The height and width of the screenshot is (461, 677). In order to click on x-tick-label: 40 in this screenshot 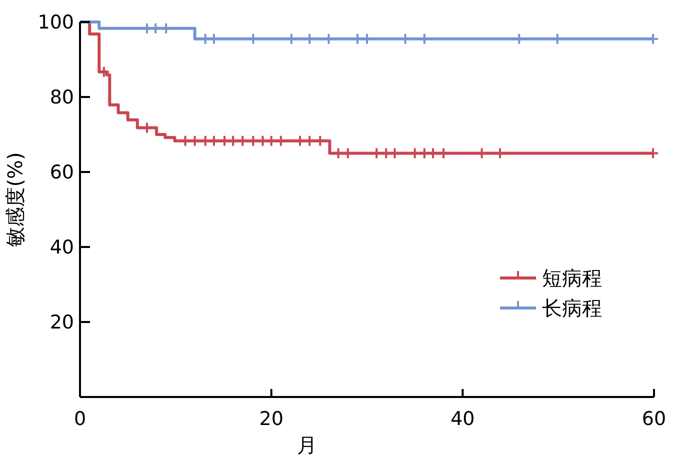, I will do `click(462, 419)`.